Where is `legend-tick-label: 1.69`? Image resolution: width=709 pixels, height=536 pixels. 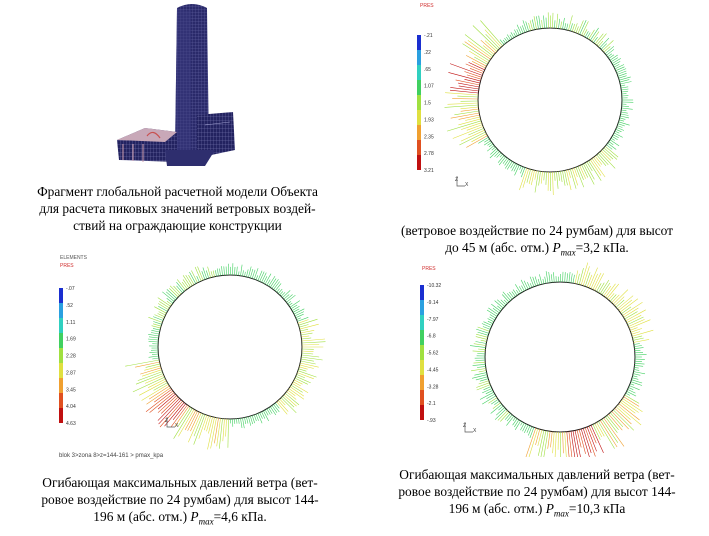 legend-tick-label: 1.69 is located at coordinates (71, 340).